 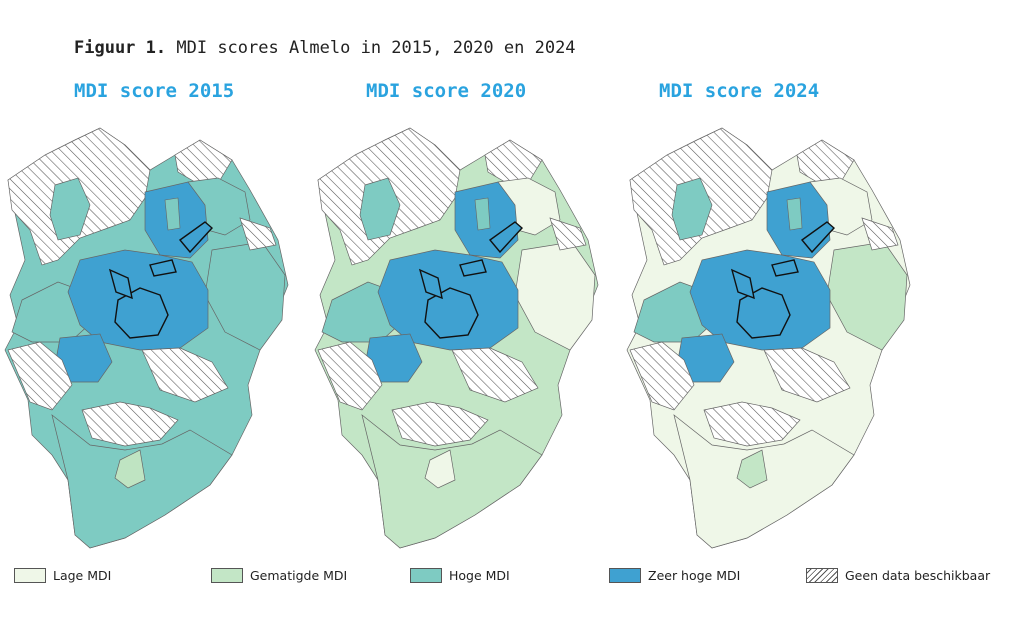 What do you see at coordinates (376, 48) in the screenshot?
I see `figure-caption-text: MDI scores Almelo in 2015, 2020 en 2024` at bounding box center [376, 48].